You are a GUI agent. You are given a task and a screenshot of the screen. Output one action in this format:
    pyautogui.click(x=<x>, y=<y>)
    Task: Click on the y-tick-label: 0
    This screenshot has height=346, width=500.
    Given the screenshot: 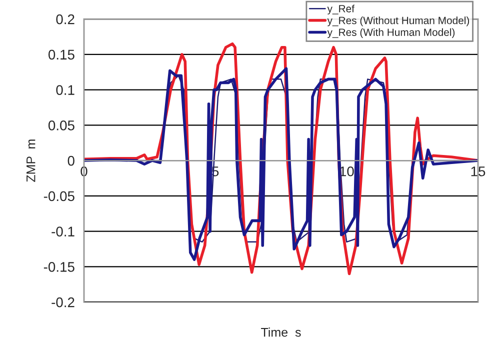 What is the action you would take?
    pyautogui.click(x=71, y=161)
    